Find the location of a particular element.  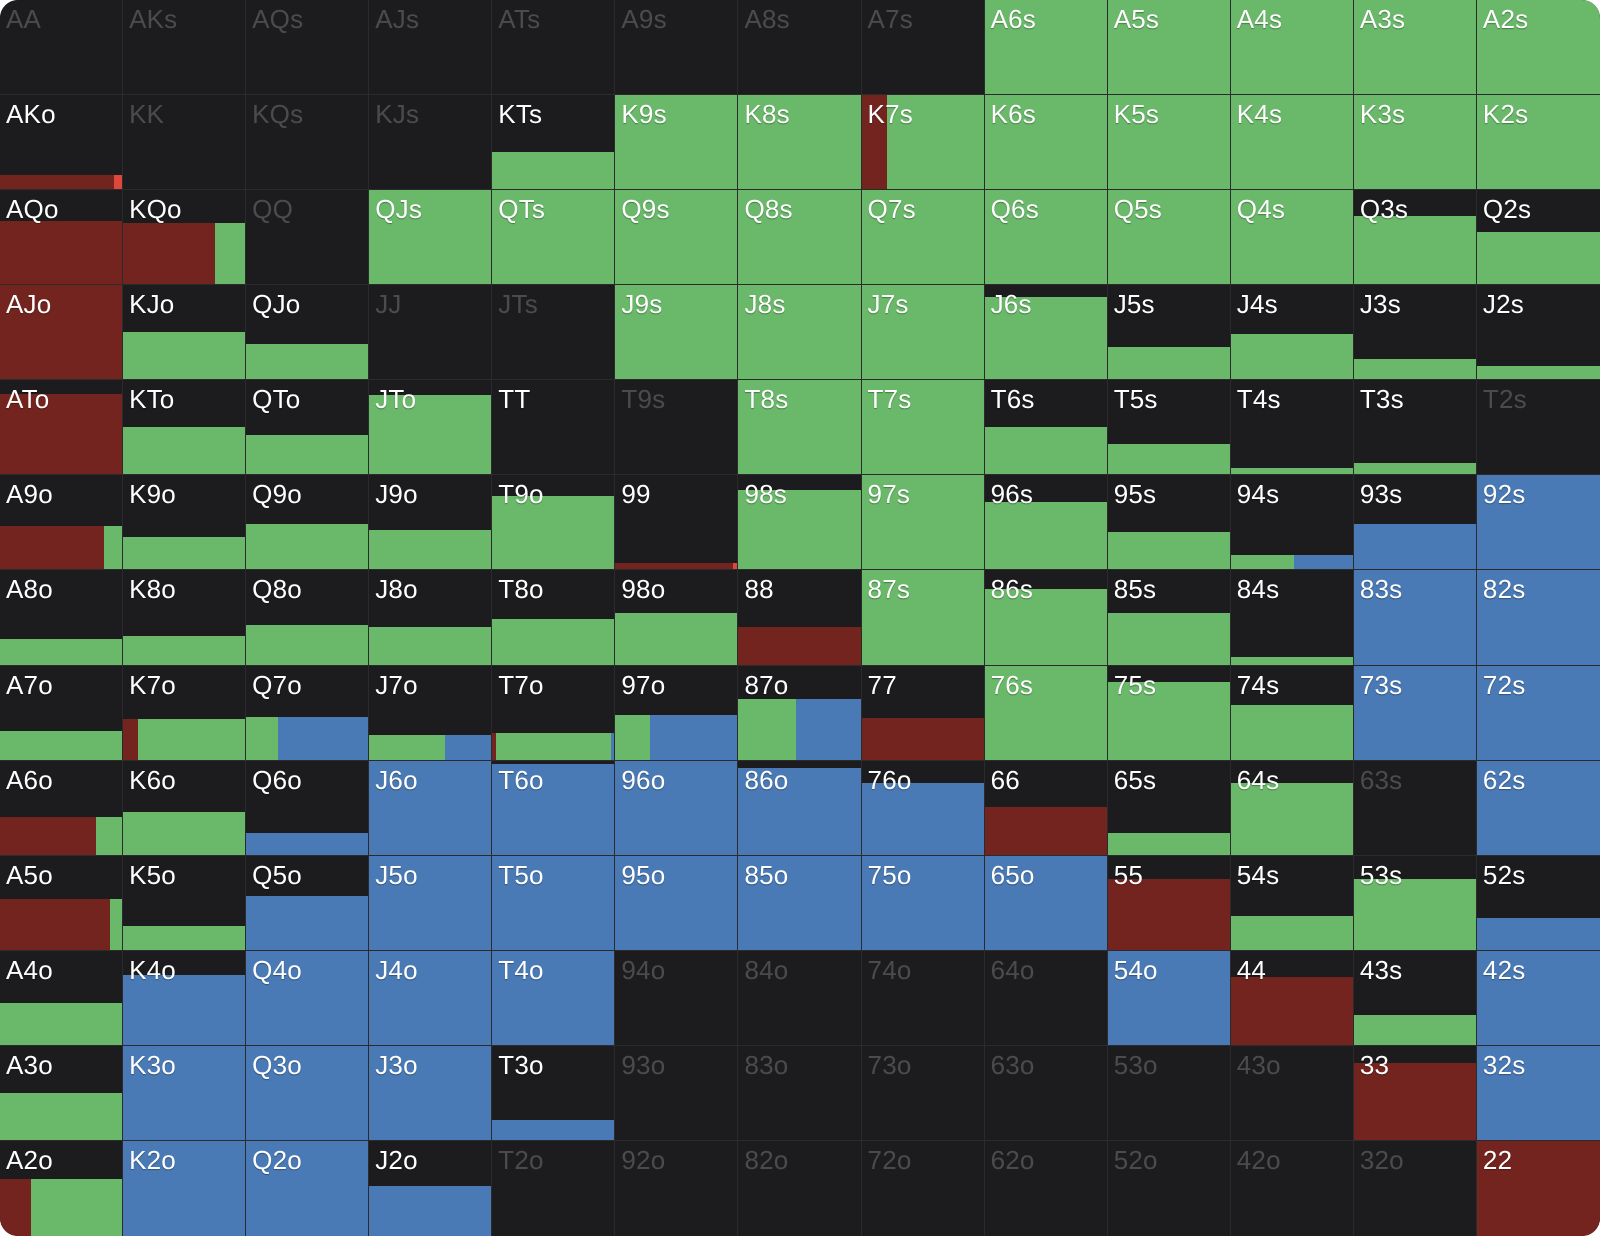

hand-cell: A6s is located at coordinates (1046, 48).